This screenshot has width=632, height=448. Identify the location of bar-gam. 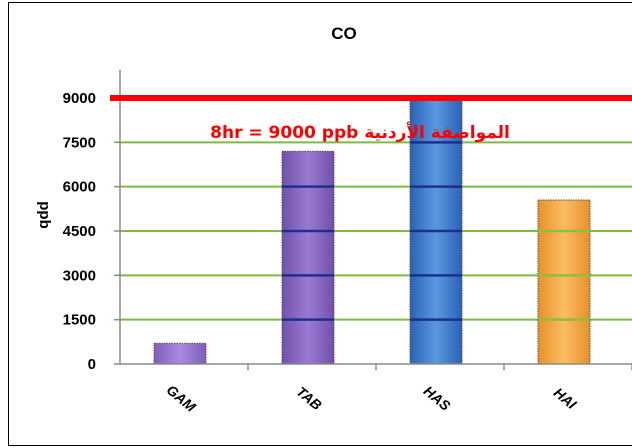
(180, 353).